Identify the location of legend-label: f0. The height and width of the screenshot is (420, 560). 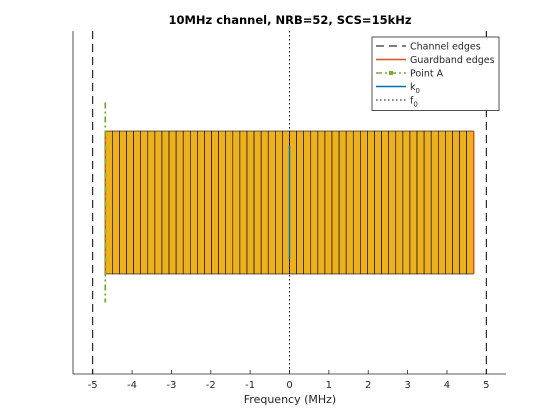
(414, 102).